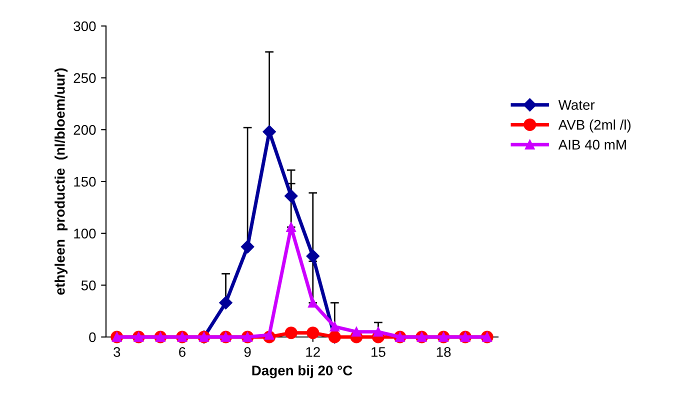  I want to click on legend-label: Water, so click(576, 105).